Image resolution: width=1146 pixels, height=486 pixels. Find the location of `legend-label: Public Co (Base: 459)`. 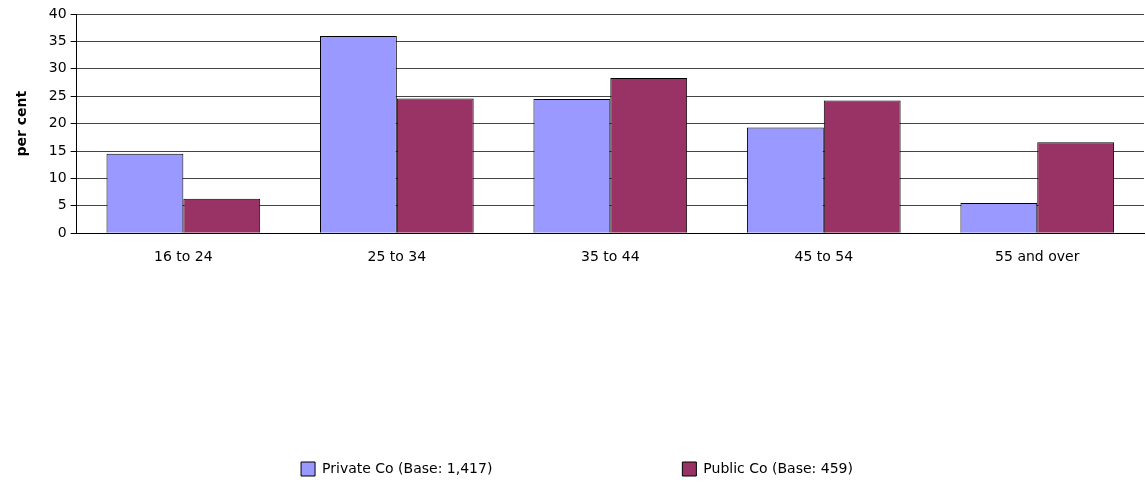

legend-label: Public Co (Base: 459) is located at coordinates (778, 467).